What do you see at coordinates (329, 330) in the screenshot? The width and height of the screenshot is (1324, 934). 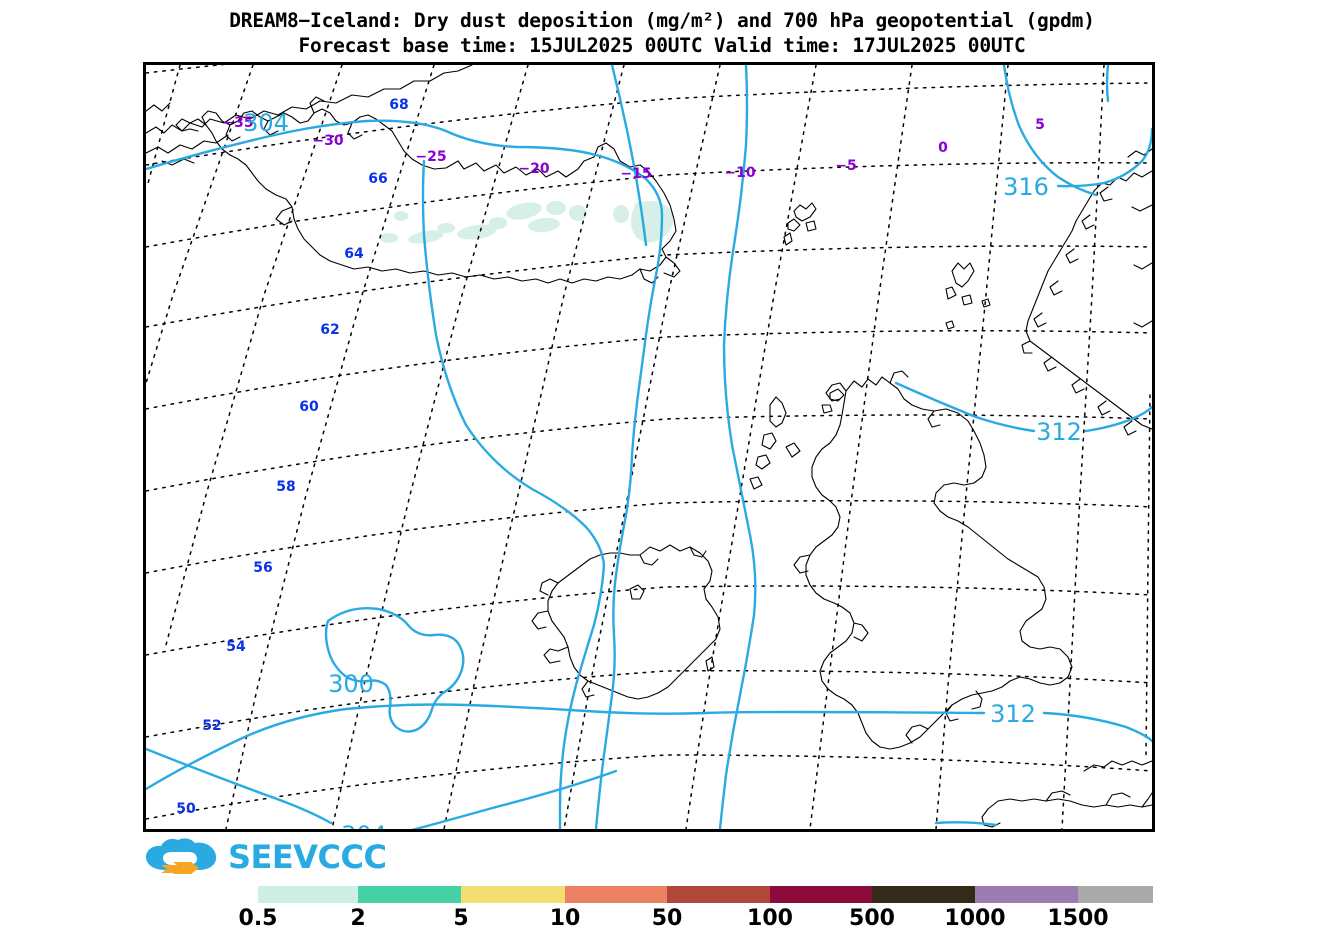 I see `lat-label: 62` at bounding box center [329, 330].